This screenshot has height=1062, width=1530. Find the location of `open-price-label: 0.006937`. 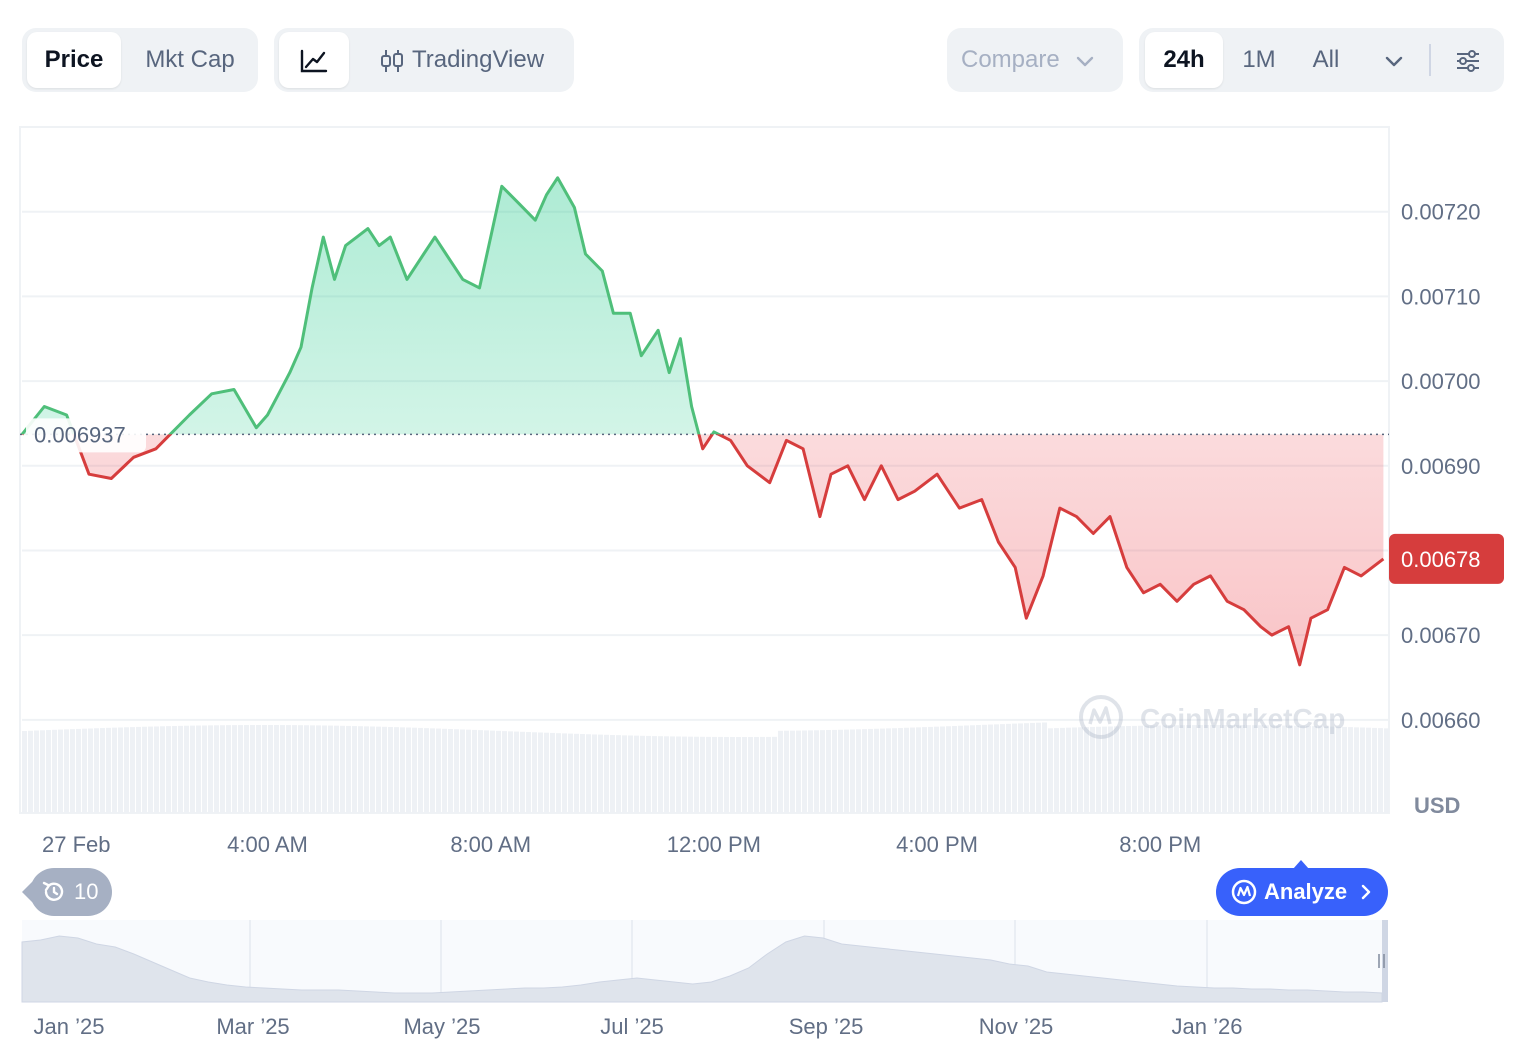

open-price-label: 0.006937 is located at coordinates (86, 435).